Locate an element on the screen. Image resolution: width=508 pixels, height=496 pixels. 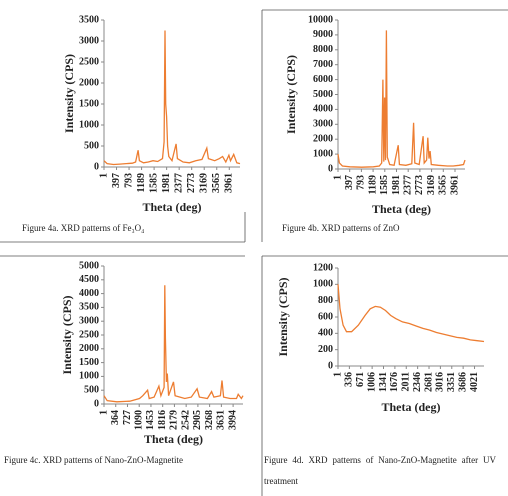
x-tick-label: 364 is located at coordinates (115, 417).